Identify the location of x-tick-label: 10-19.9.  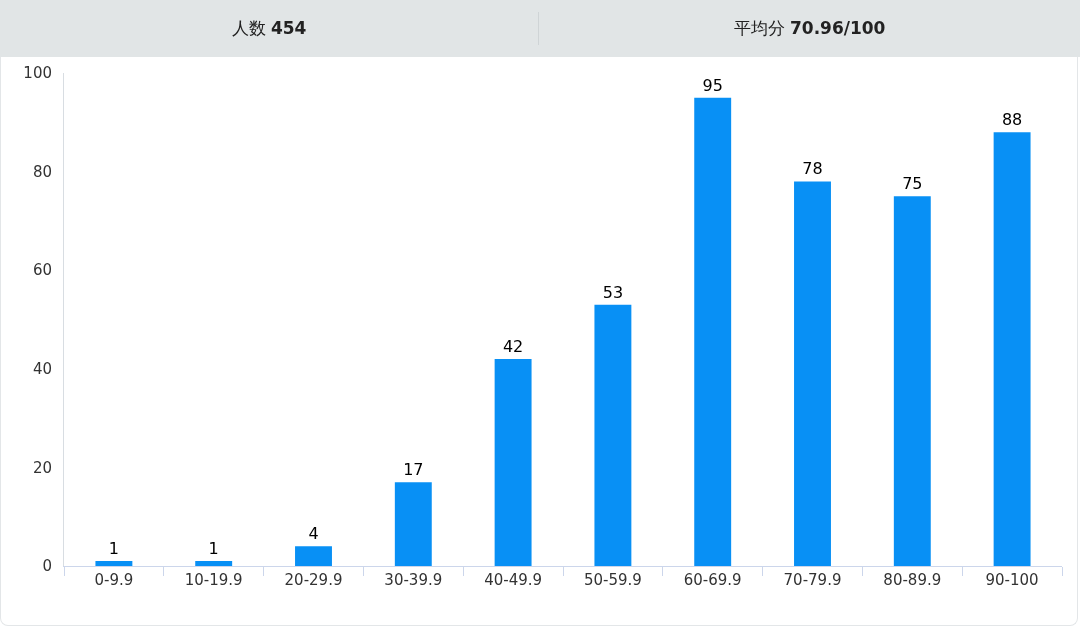
(213, 580).